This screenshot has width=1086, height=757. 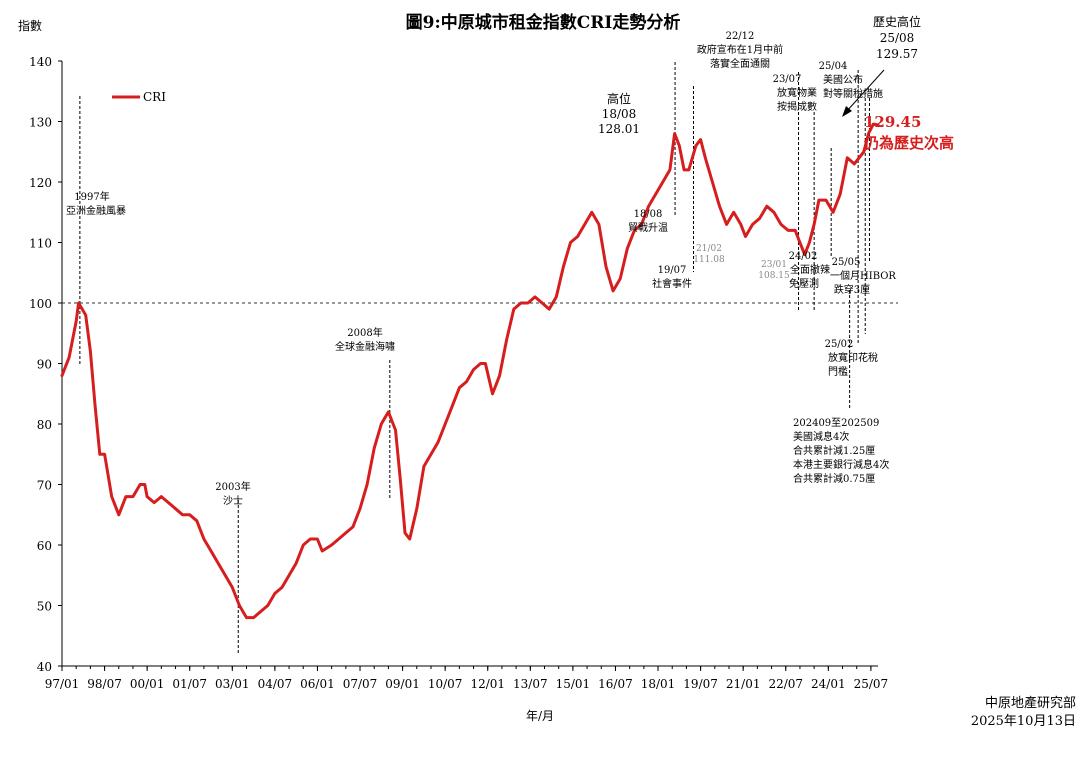 What do you see at coordinates (44, 486) in the screenshot?
I see `y-tick-label: 70` at bounding box center [44, 486].